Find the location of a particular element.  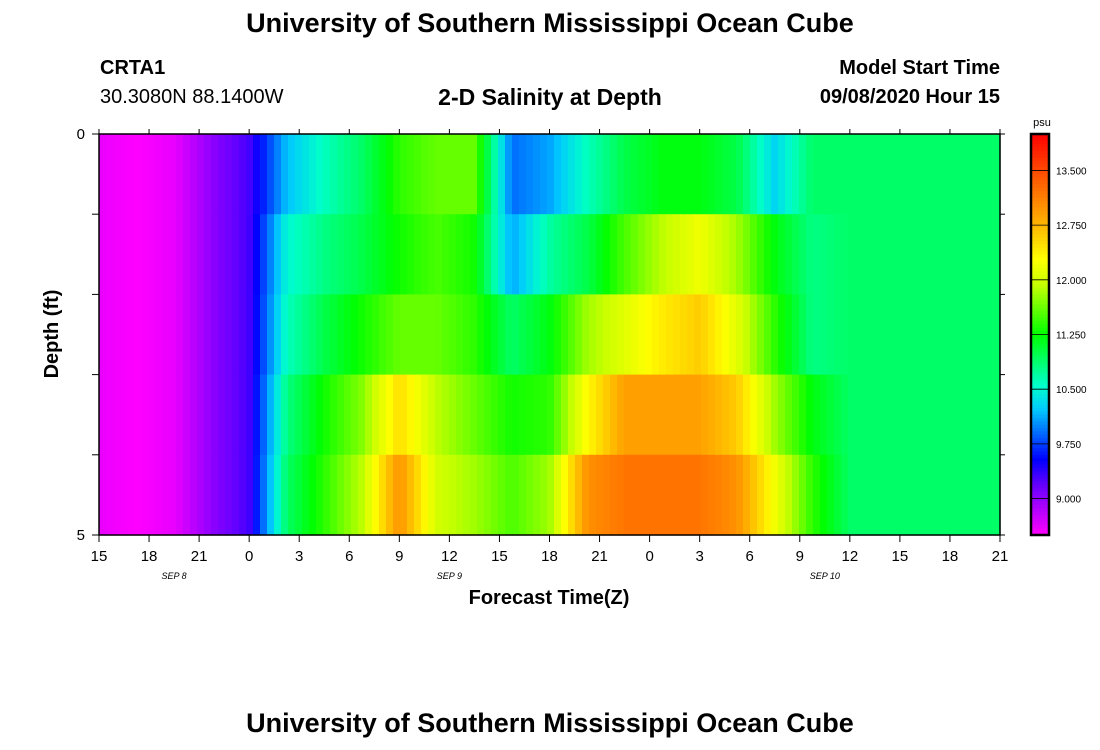

x-tick-label: 18 is located at coordinates (149, 556).